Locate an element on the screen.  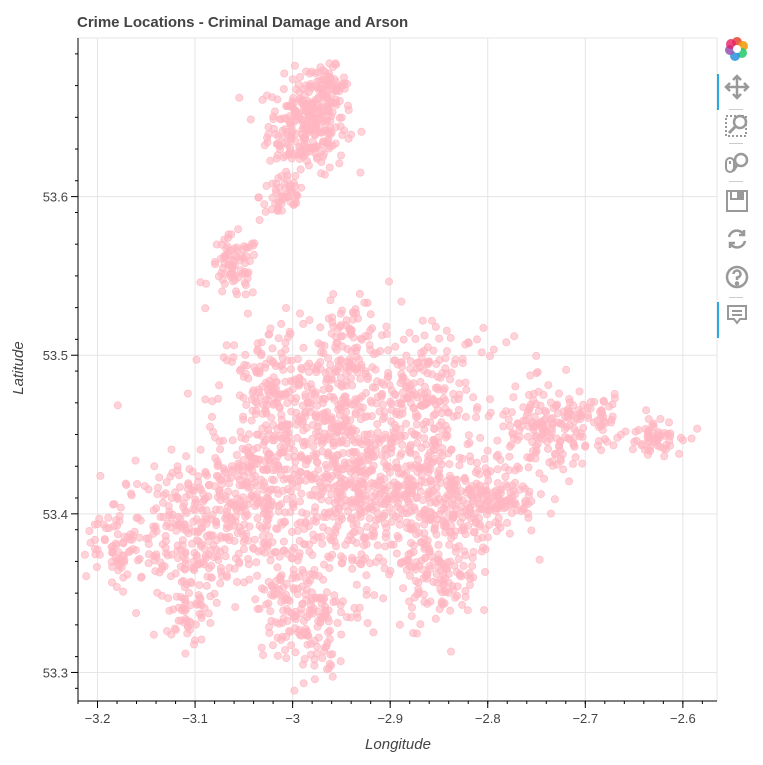
pan-tool-icon is located at coordinates (737, 91).